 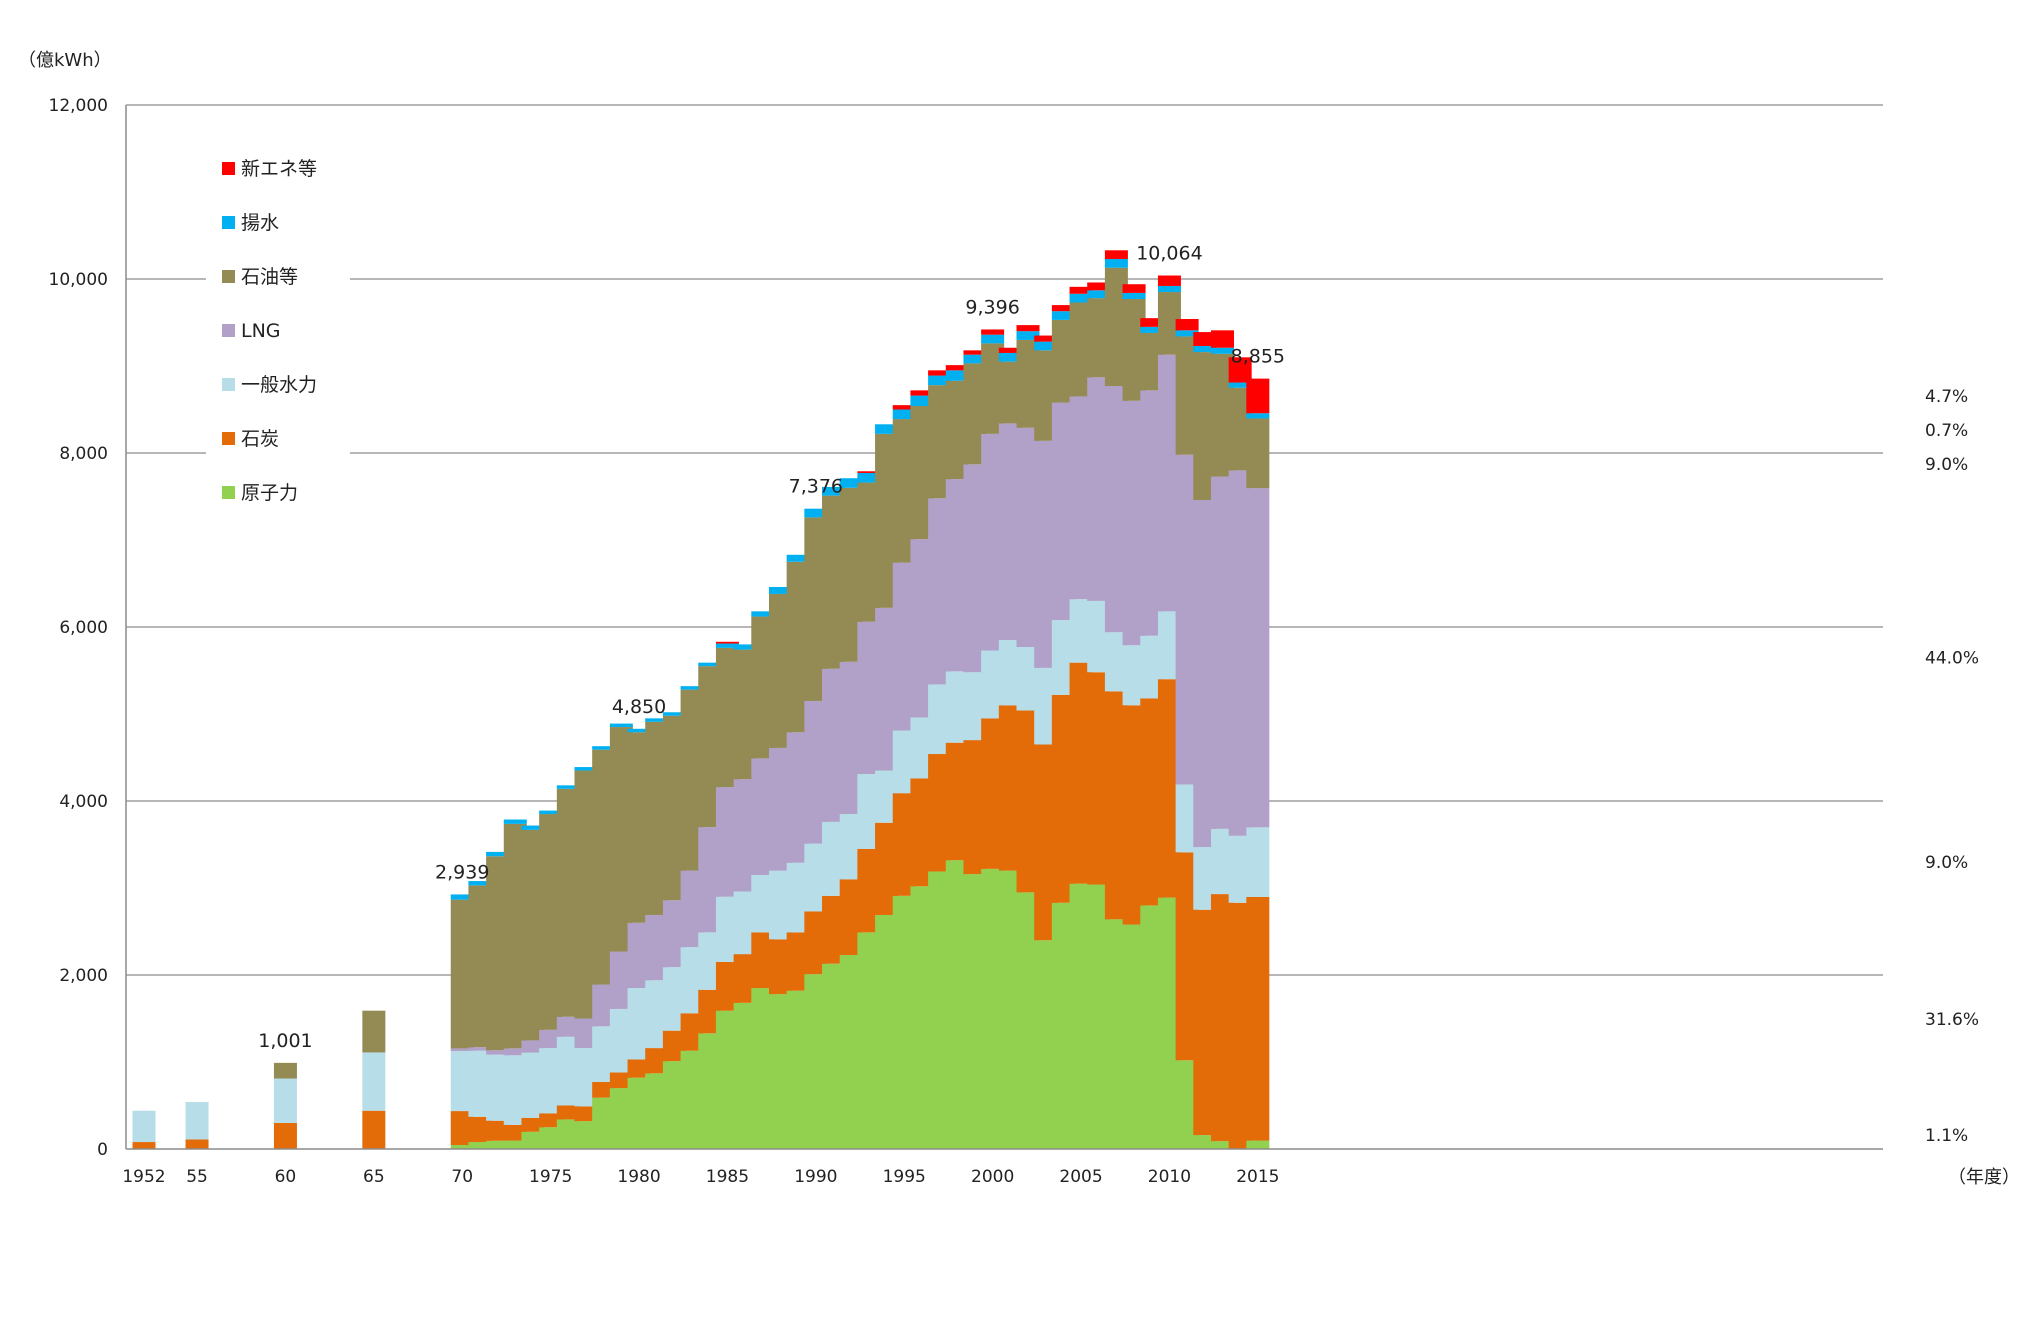 What do you see at coordinates (279, 385) in the screenshot?
I see `legend-label-4: 一般水力` at bounding box center [279, 385].